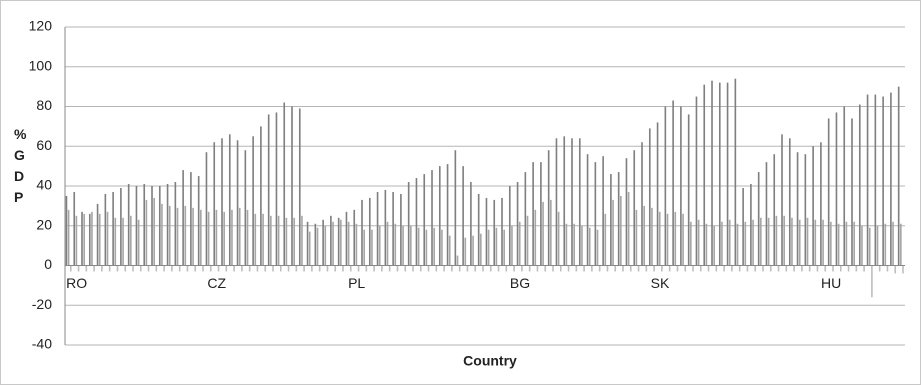  Describe the element at coordinates (20, 165) in the screenshot. I see `y-axis-title: % GDP` at that location.